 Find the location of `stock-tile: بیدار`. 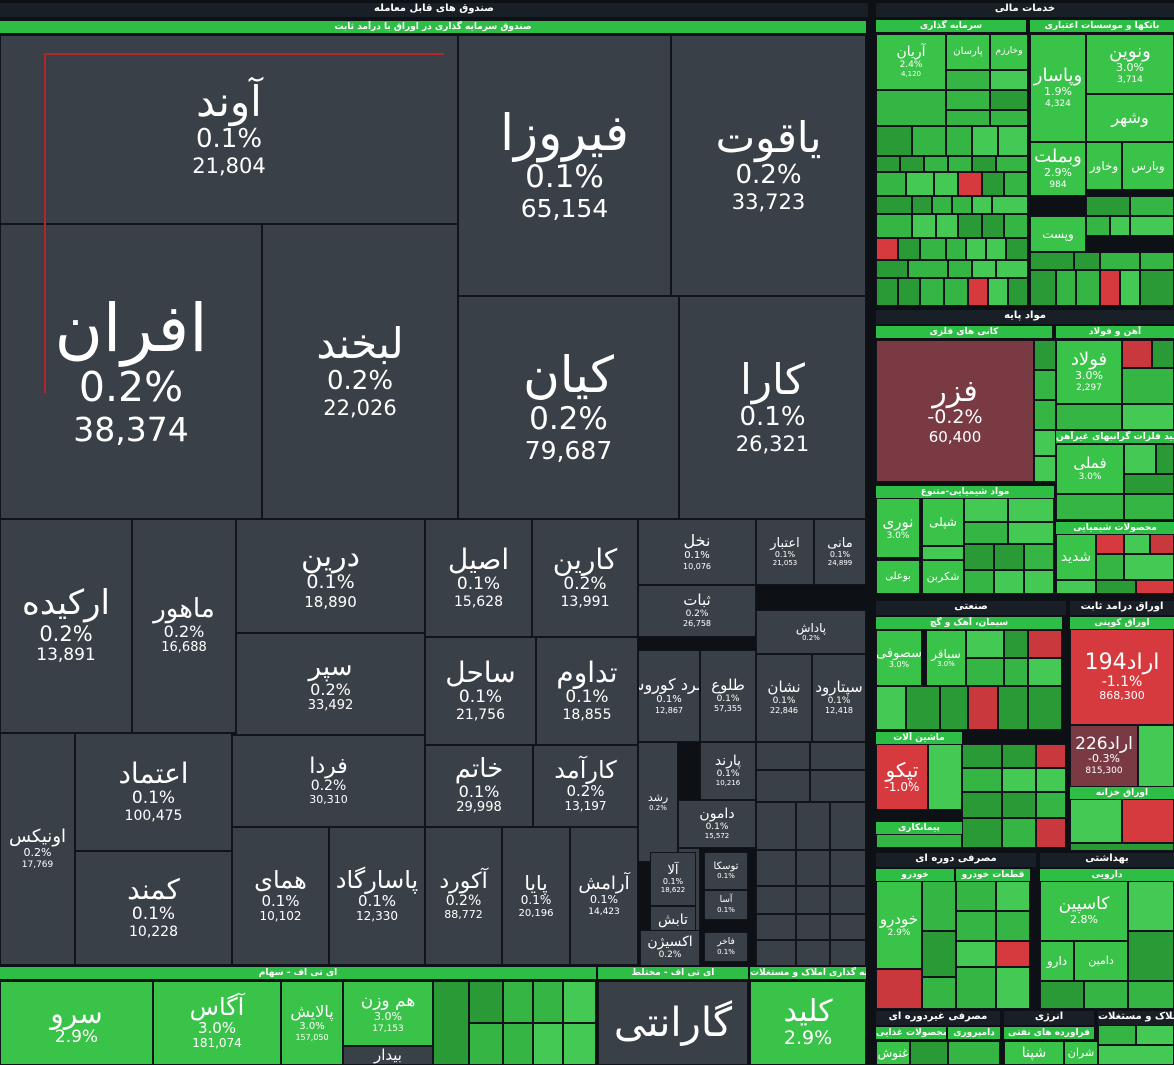

stock-tile: بیدار is located at coordinates (388, 1055).